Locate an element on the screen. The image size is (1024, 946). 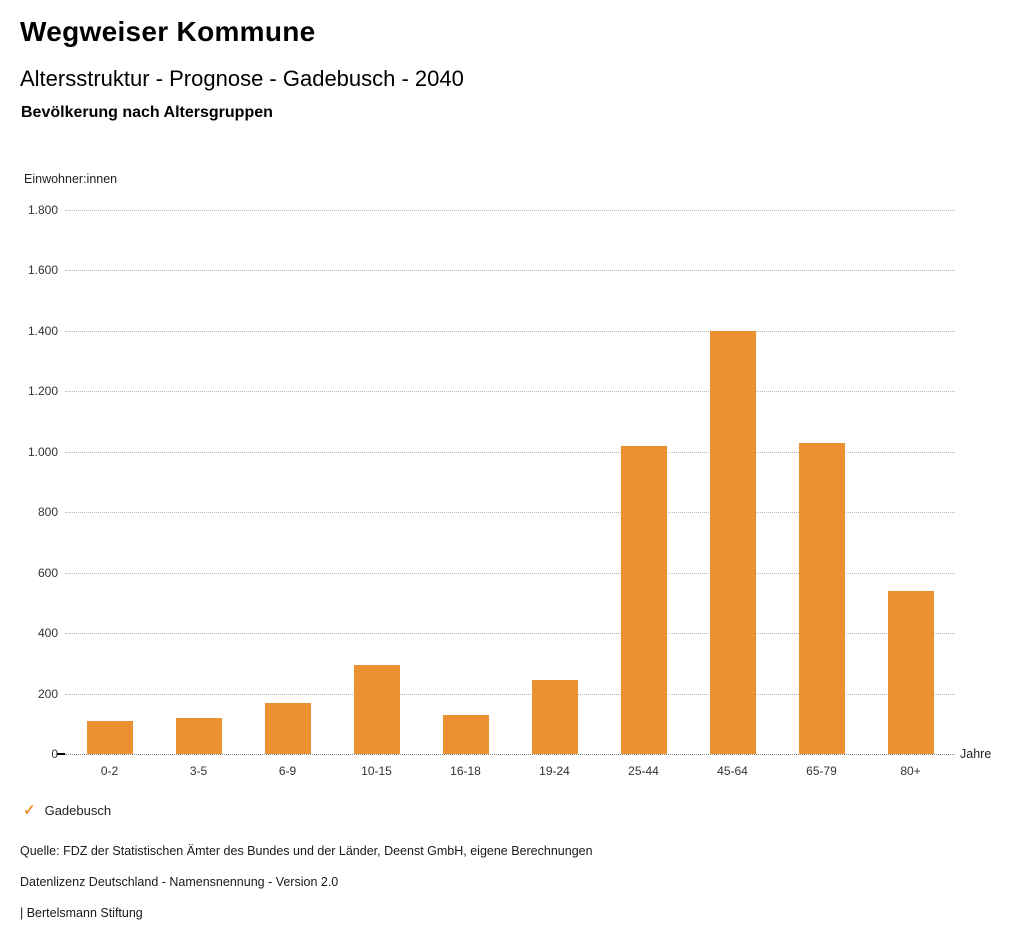
y-tick-label: 200 is located at coordinates (47, 693).